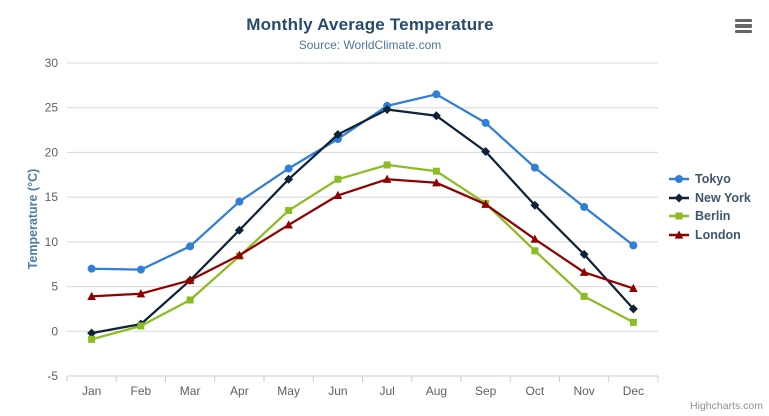  Describe the element at coordinates (91, 391) in the screenshot. I see `x-tick-label: Jan` at that location.